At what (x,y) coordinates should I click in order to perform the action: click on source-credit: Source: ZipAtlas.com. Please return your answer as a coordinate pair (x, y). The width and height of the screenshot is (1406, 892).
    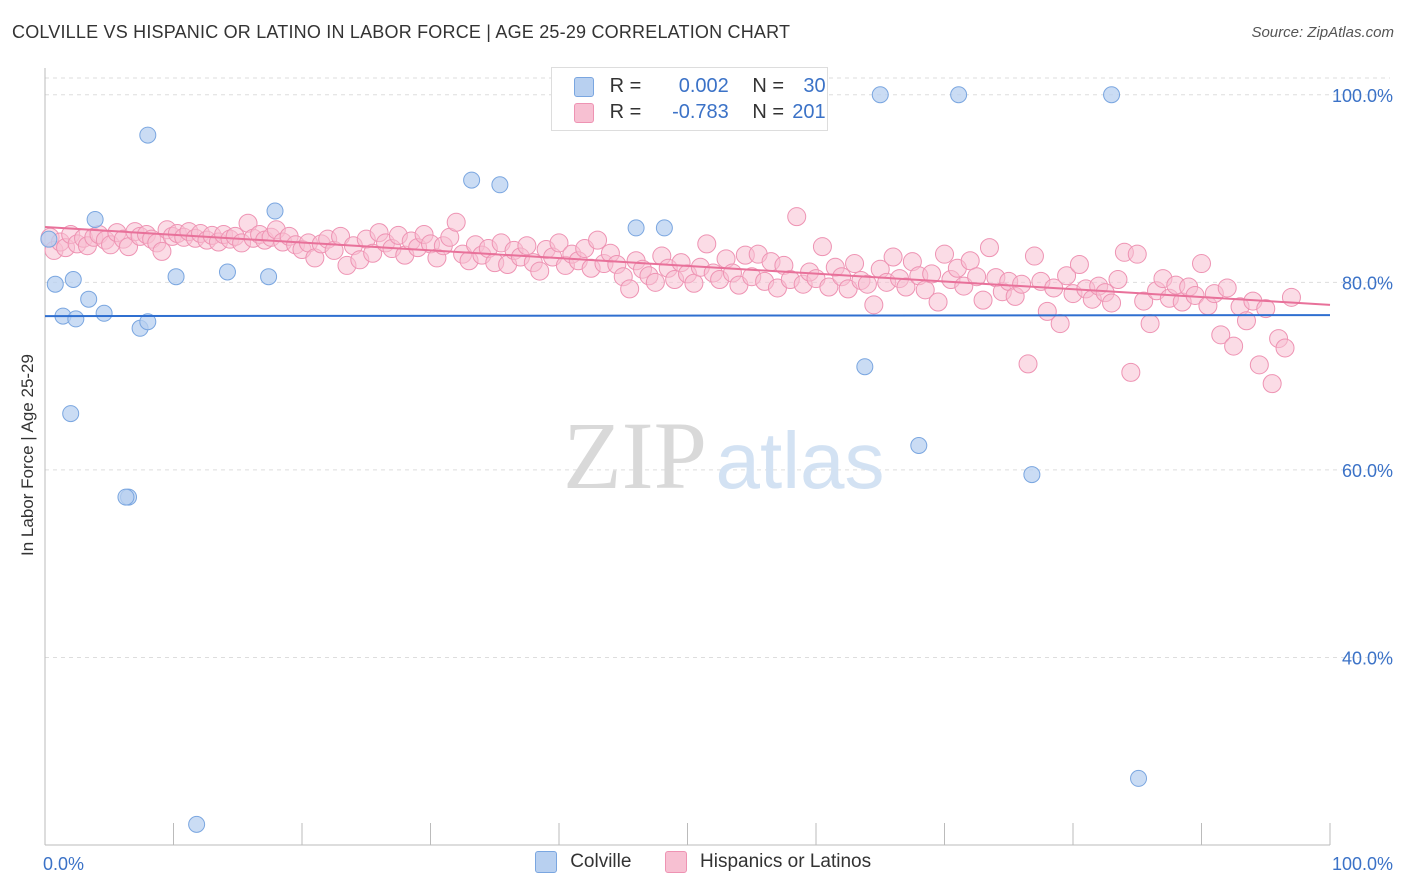
    Looking at the image, I should click on (1322, 32).